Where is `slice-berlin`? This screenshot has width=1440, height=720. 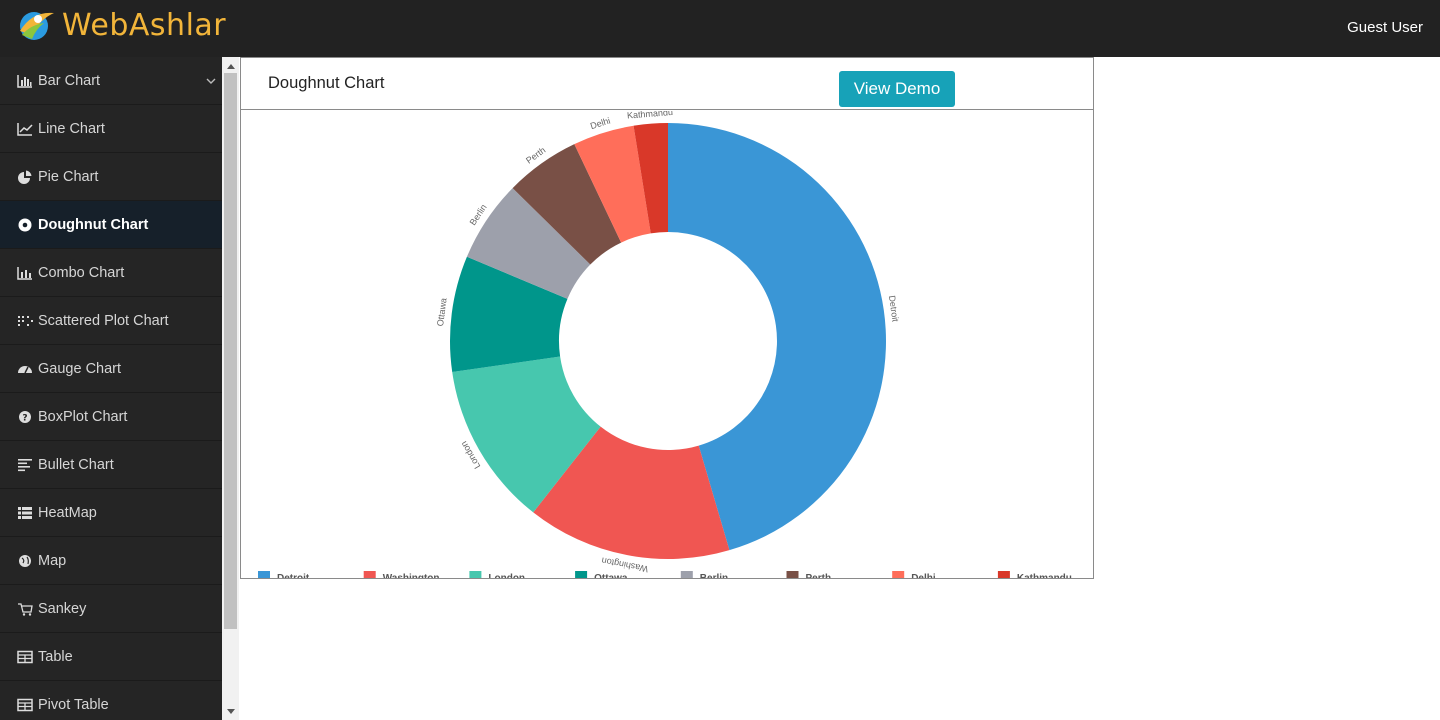
slice-berlin is located at coordinates (528, 243).